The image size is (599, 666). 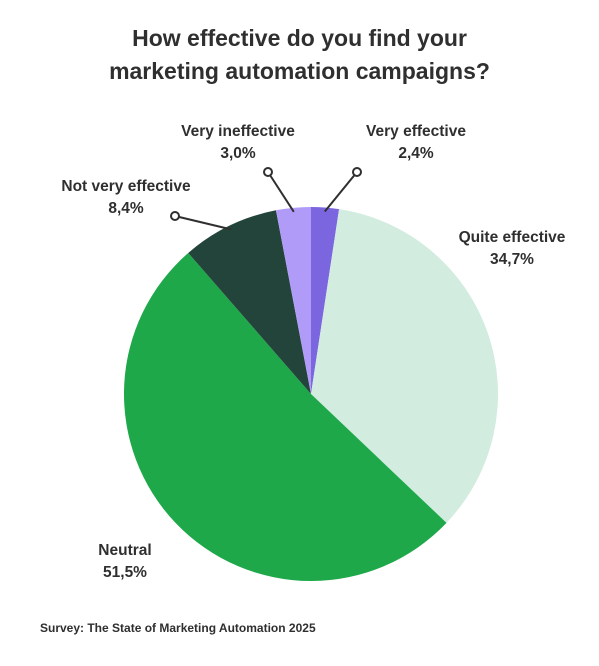 What do you see at coordinates (126, 186) in the screenshot?
I see `label-not-very-effective: Not very effective` at bounding box center [126, 186].